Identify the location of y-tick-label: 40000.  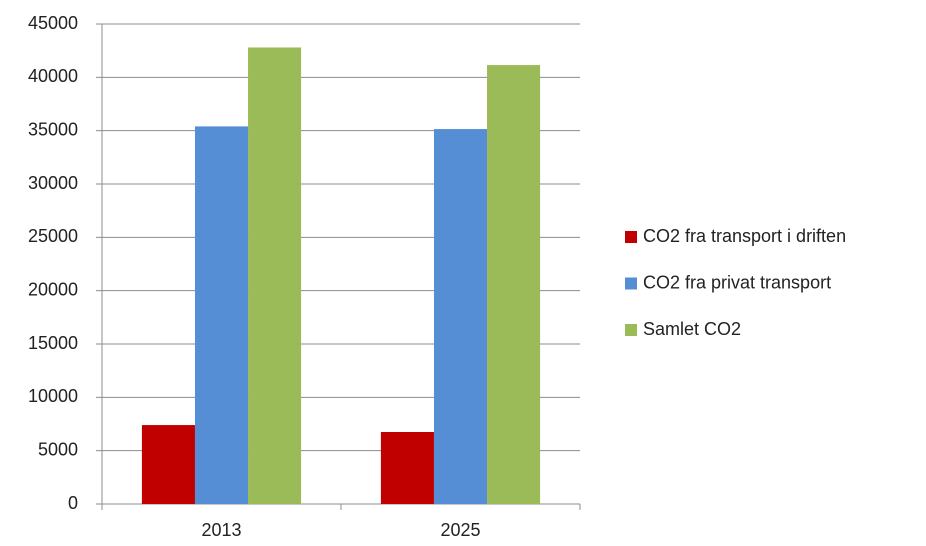
(53, 76).